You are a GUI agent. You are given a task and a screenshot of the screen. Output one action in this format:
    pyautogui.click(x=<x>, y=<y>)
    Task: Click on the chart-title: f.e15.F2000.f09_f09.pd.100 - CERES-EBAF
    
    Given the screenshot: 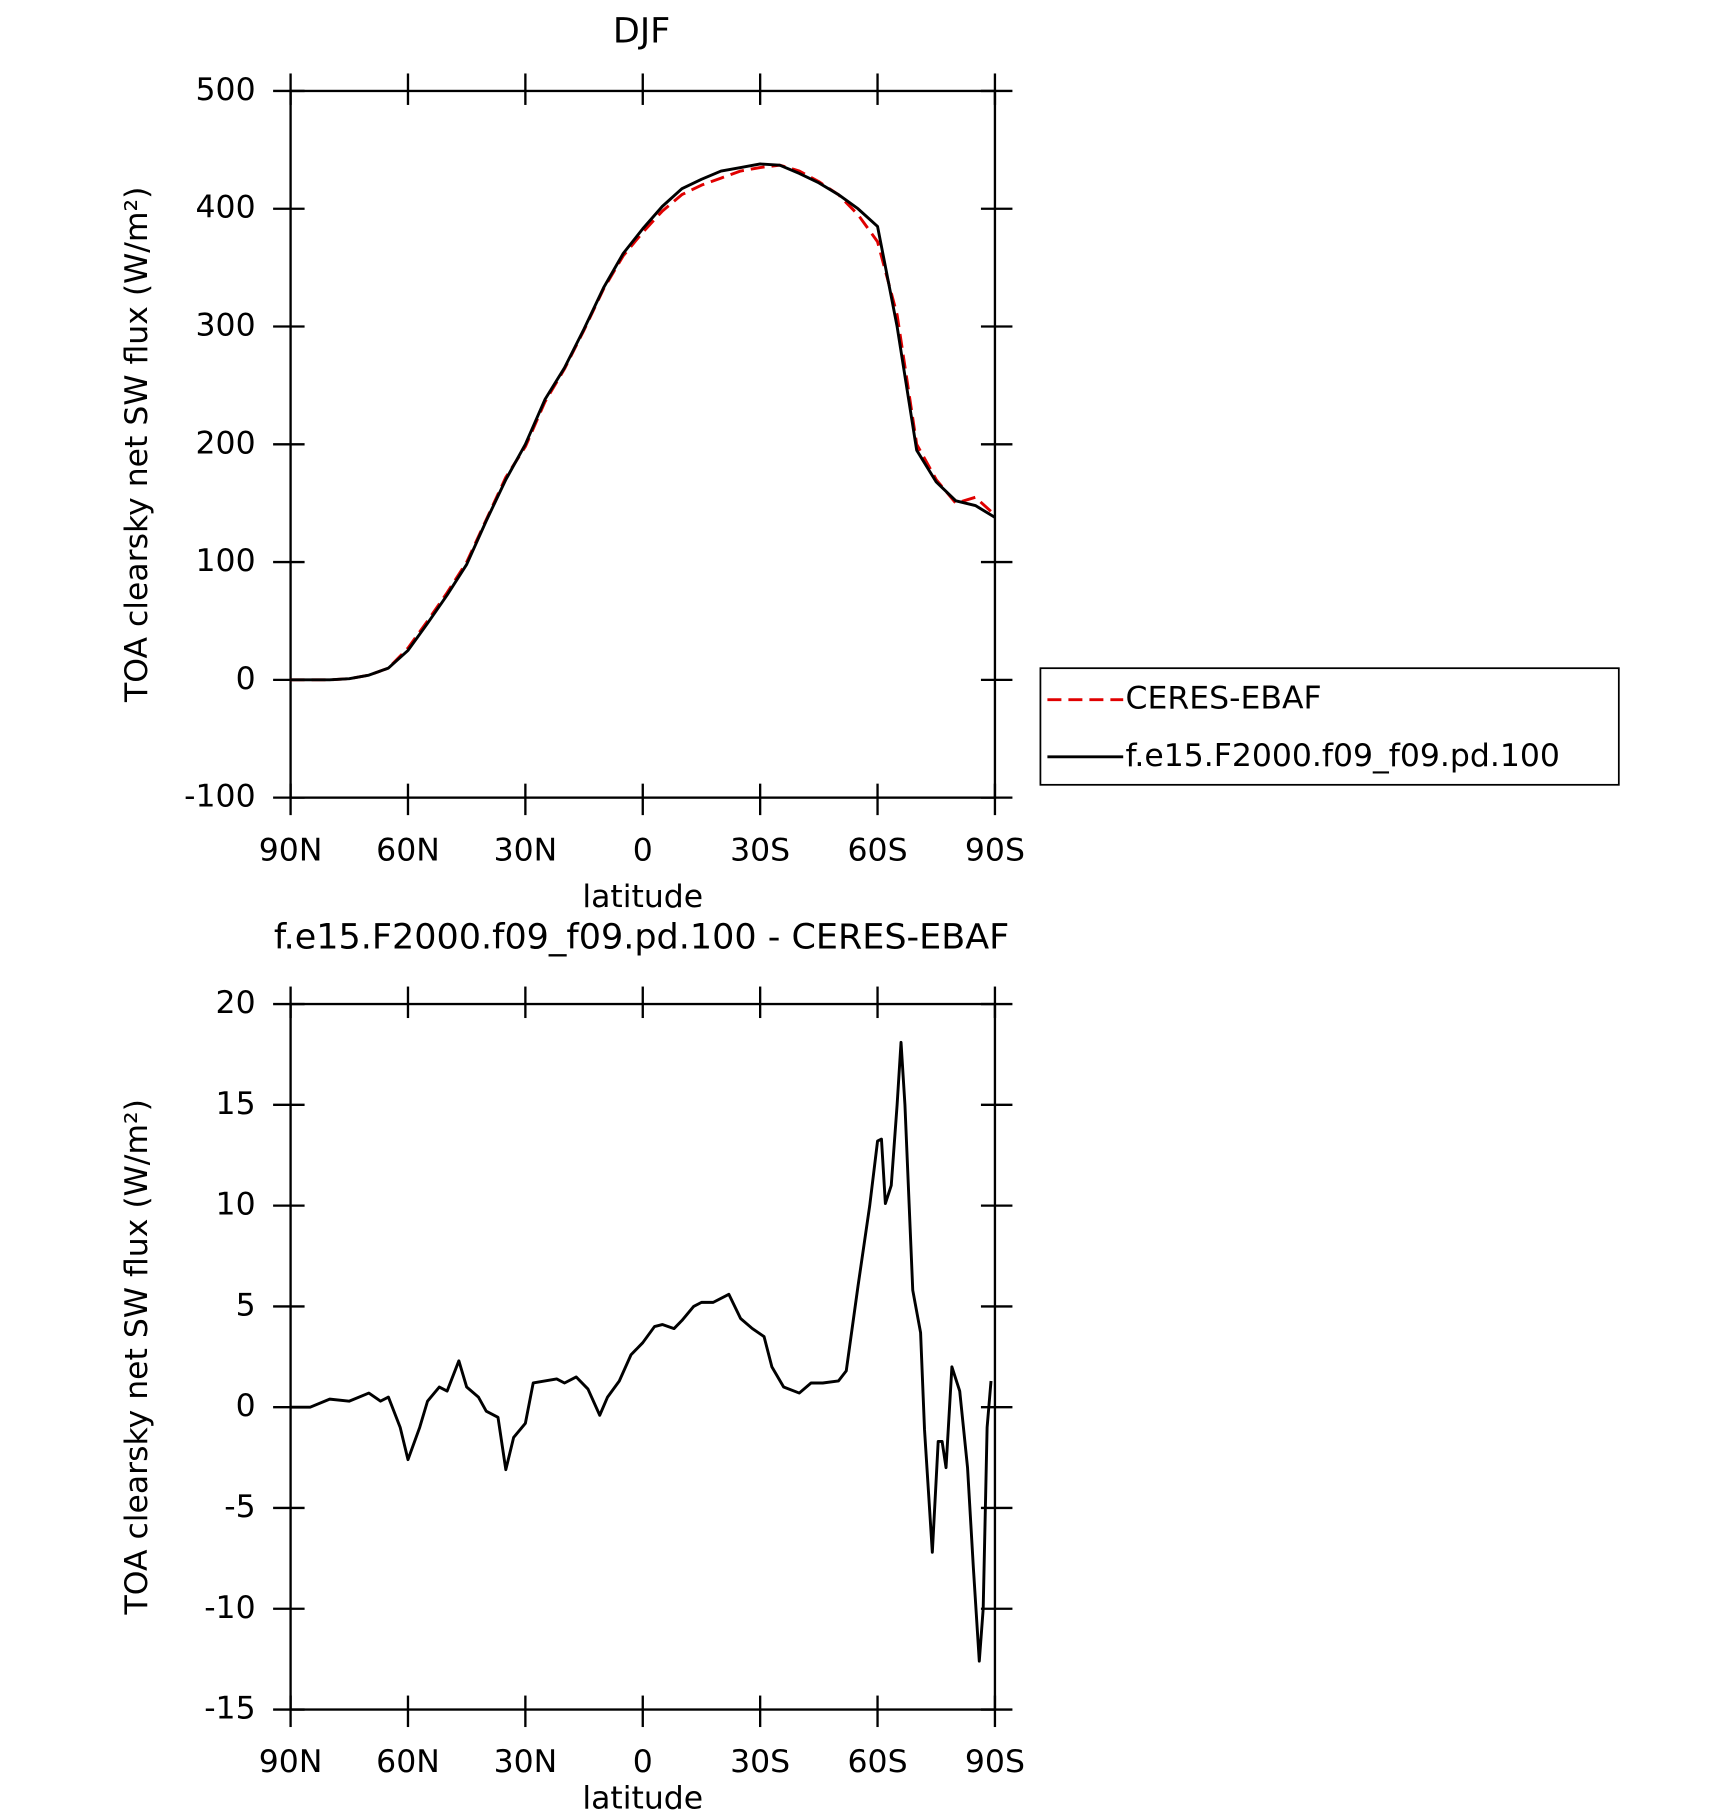 What is the action you would take?
    pyautogui.click(x=641, y=938)
    